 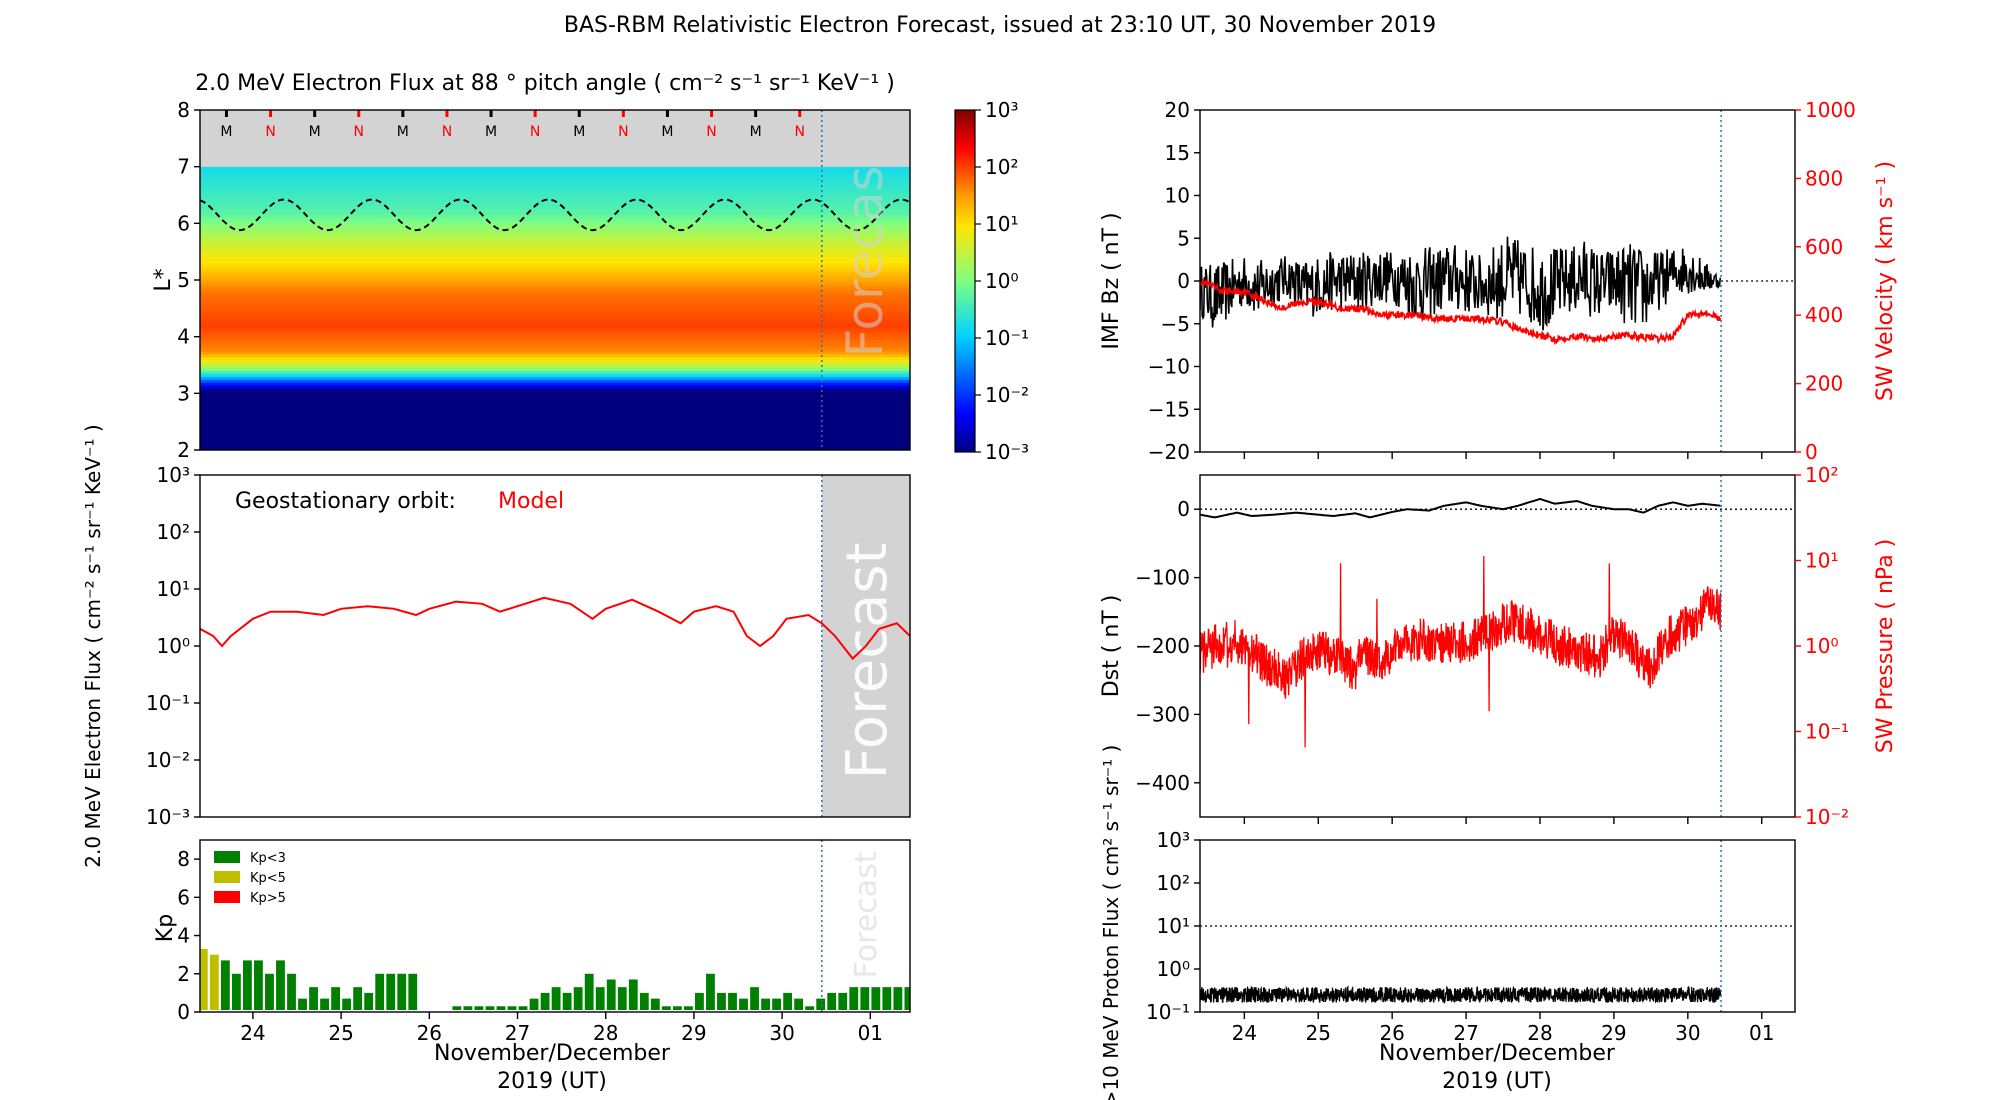 I want to click on dst-y-ticks: −400 −300 −200 −100 0, so click(x=1167, y=646).